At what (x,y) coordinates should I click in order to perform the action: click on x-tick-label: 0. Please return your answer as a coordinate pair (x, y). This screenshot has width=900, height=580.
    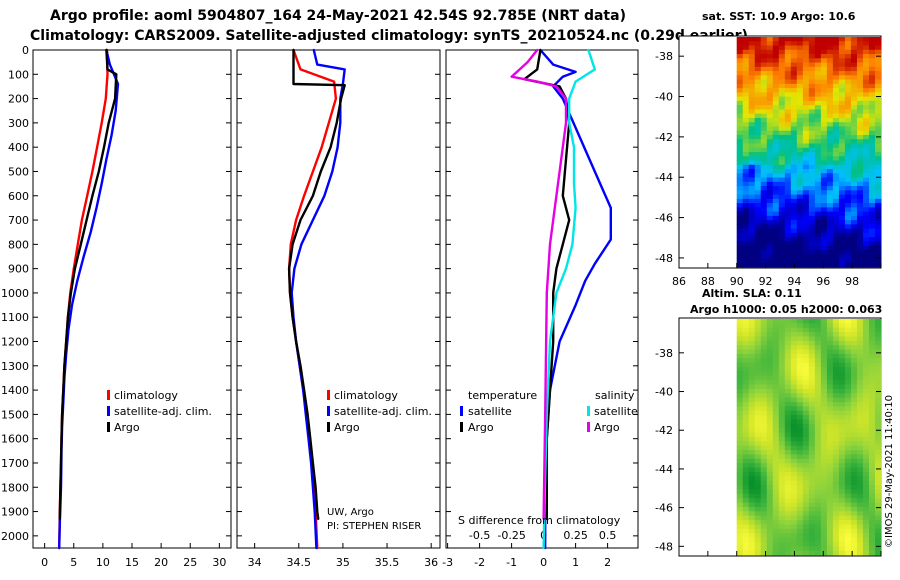
    Looking at the image, I should click on (44, 562).